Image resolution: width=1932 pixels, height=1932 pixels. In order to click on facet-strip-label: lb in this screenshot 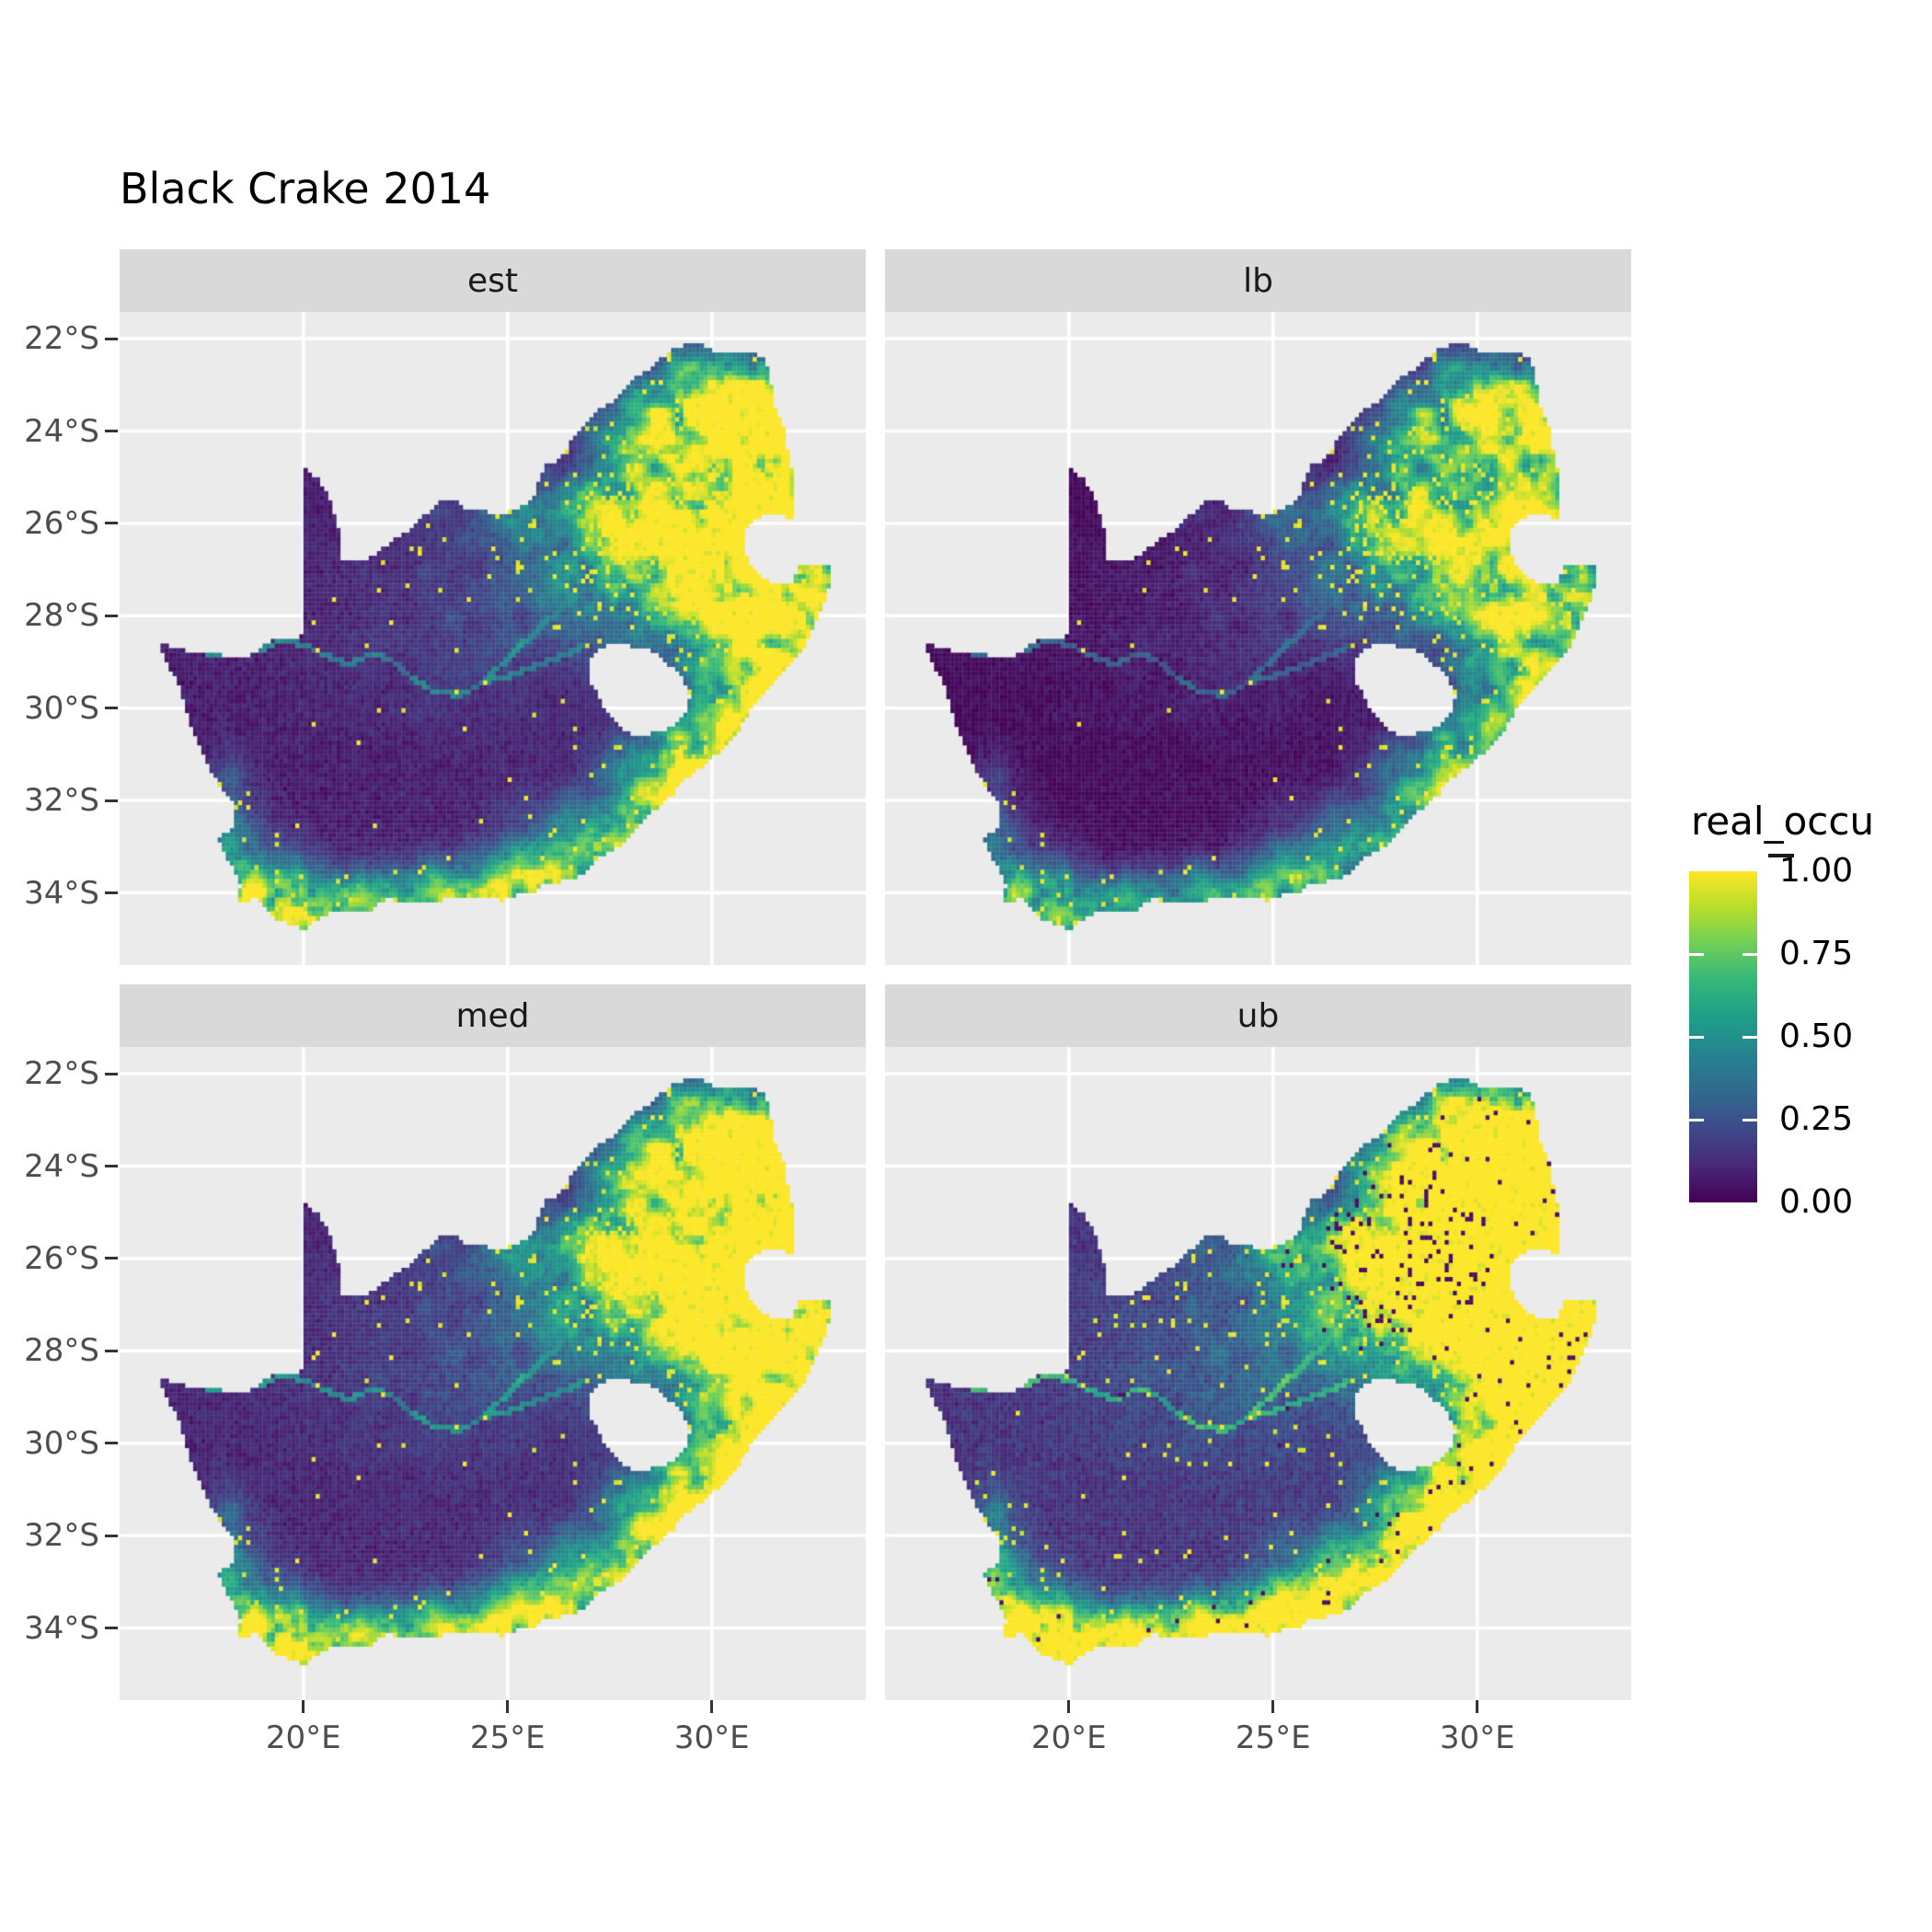, I will do `click(1258, 280)`.